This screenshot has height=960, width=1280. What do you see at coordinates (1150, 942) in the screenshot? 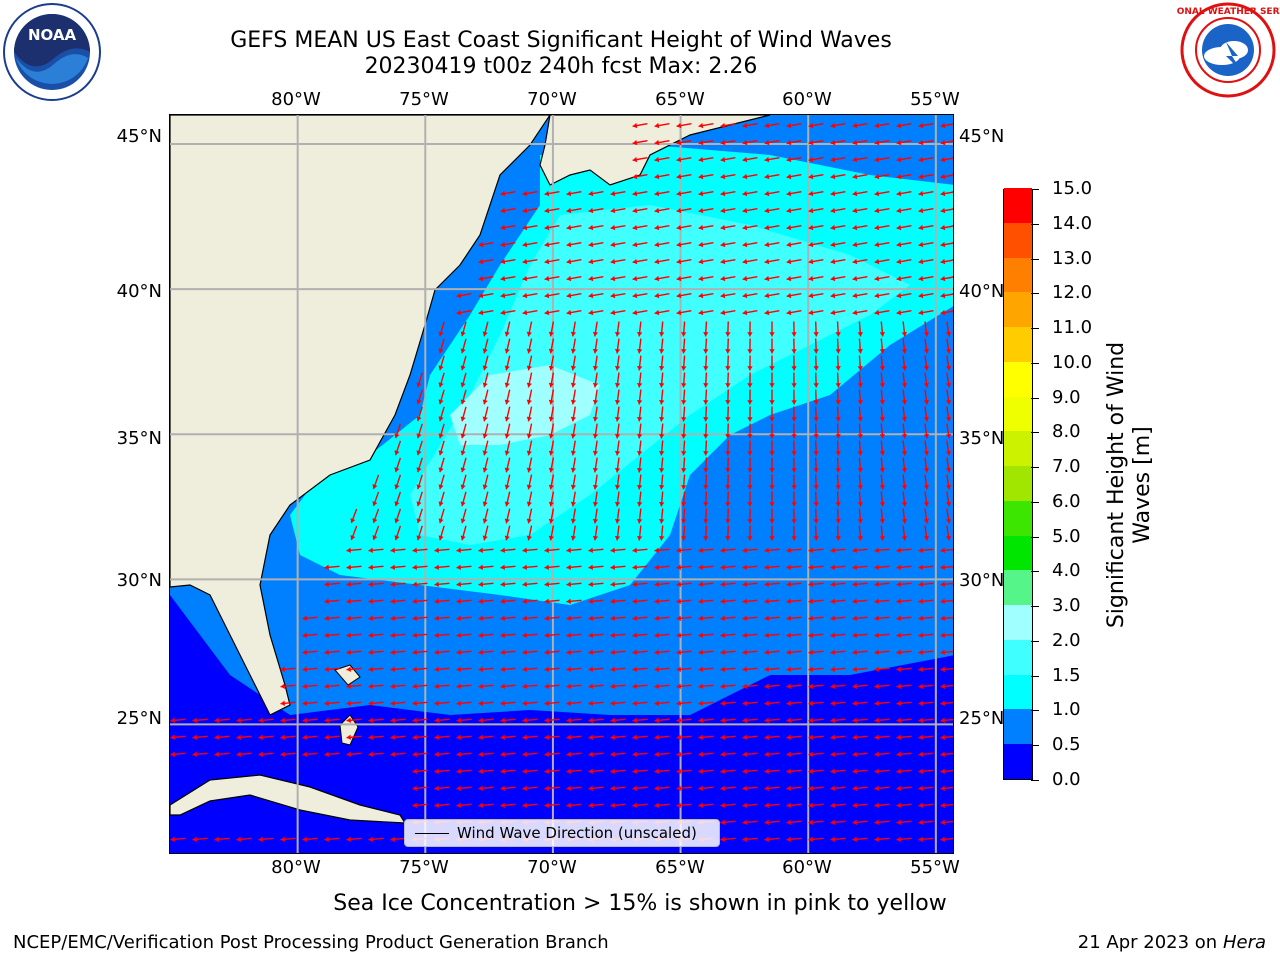
I see `footer-date: 21 Apr 2023 on` at bounding box center [1150, 942].